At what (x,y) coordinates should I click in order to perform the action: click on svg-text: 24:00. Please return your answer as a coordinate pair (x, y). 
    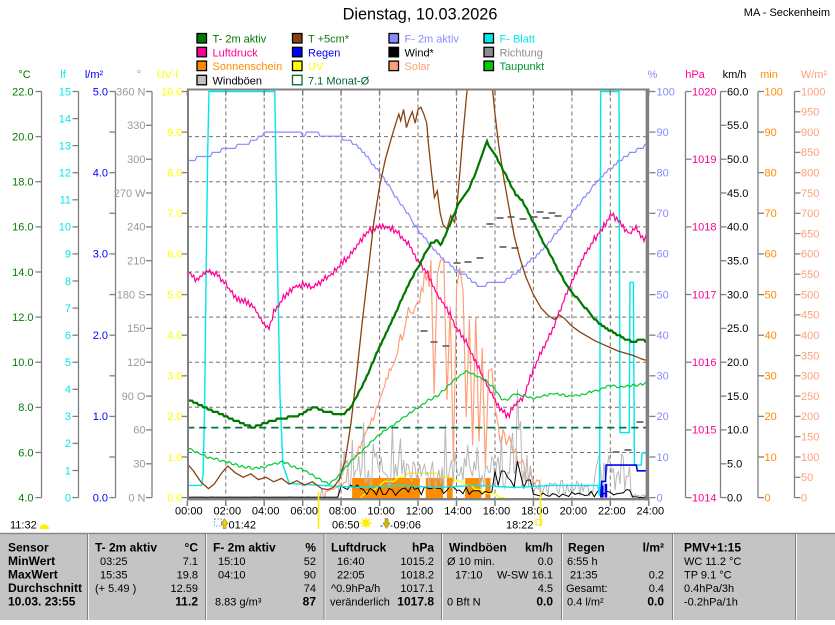
    Looking at the image, I should click on (651, 512).